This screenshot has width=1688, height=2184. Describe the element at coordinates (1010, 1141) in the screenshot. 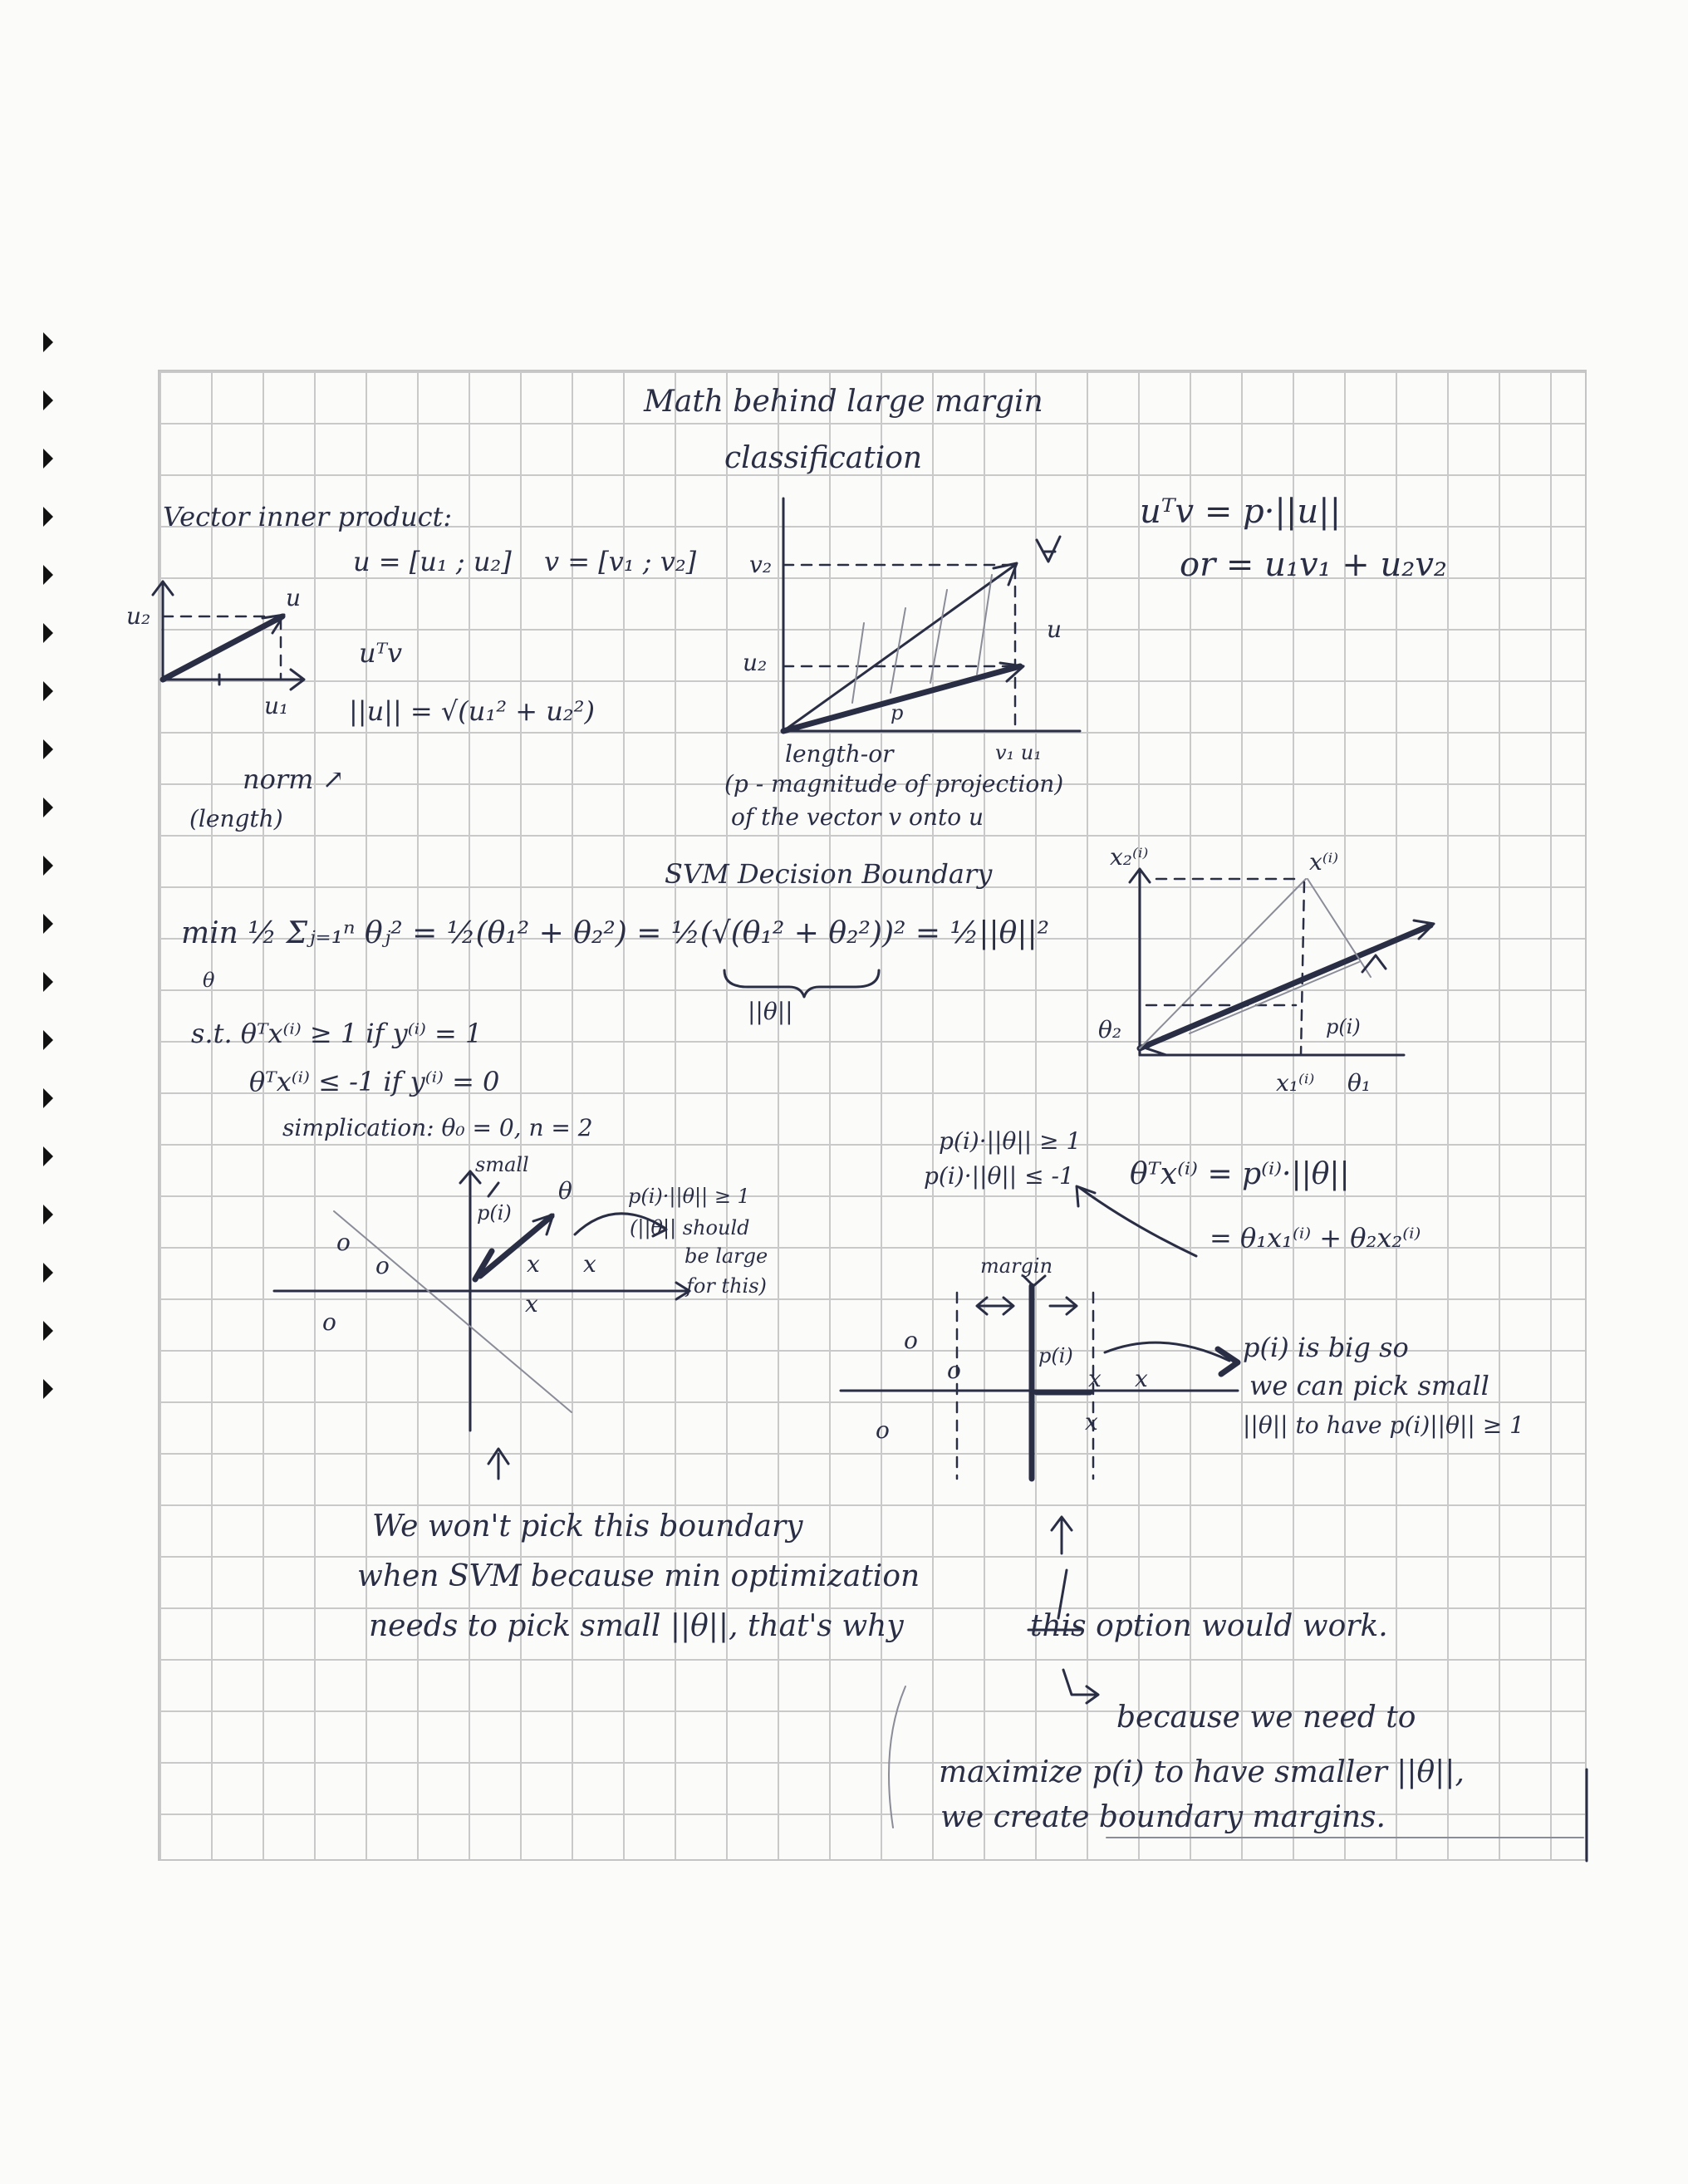

I see `condition-positive: p(i)·||θ|| ≥ 1` at that location.